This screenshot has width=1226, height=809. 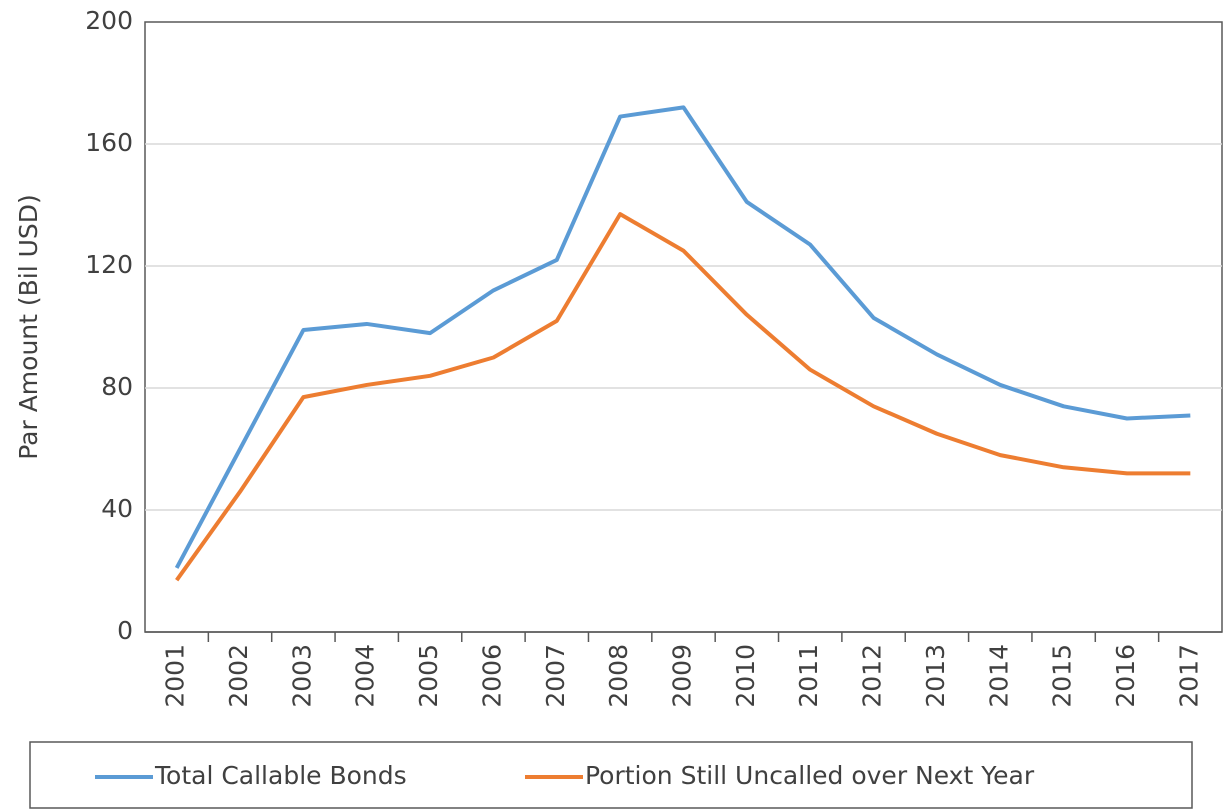 I want to click on y-axis-label: Par Amount (Bil USD), so click(x=28, y=327).